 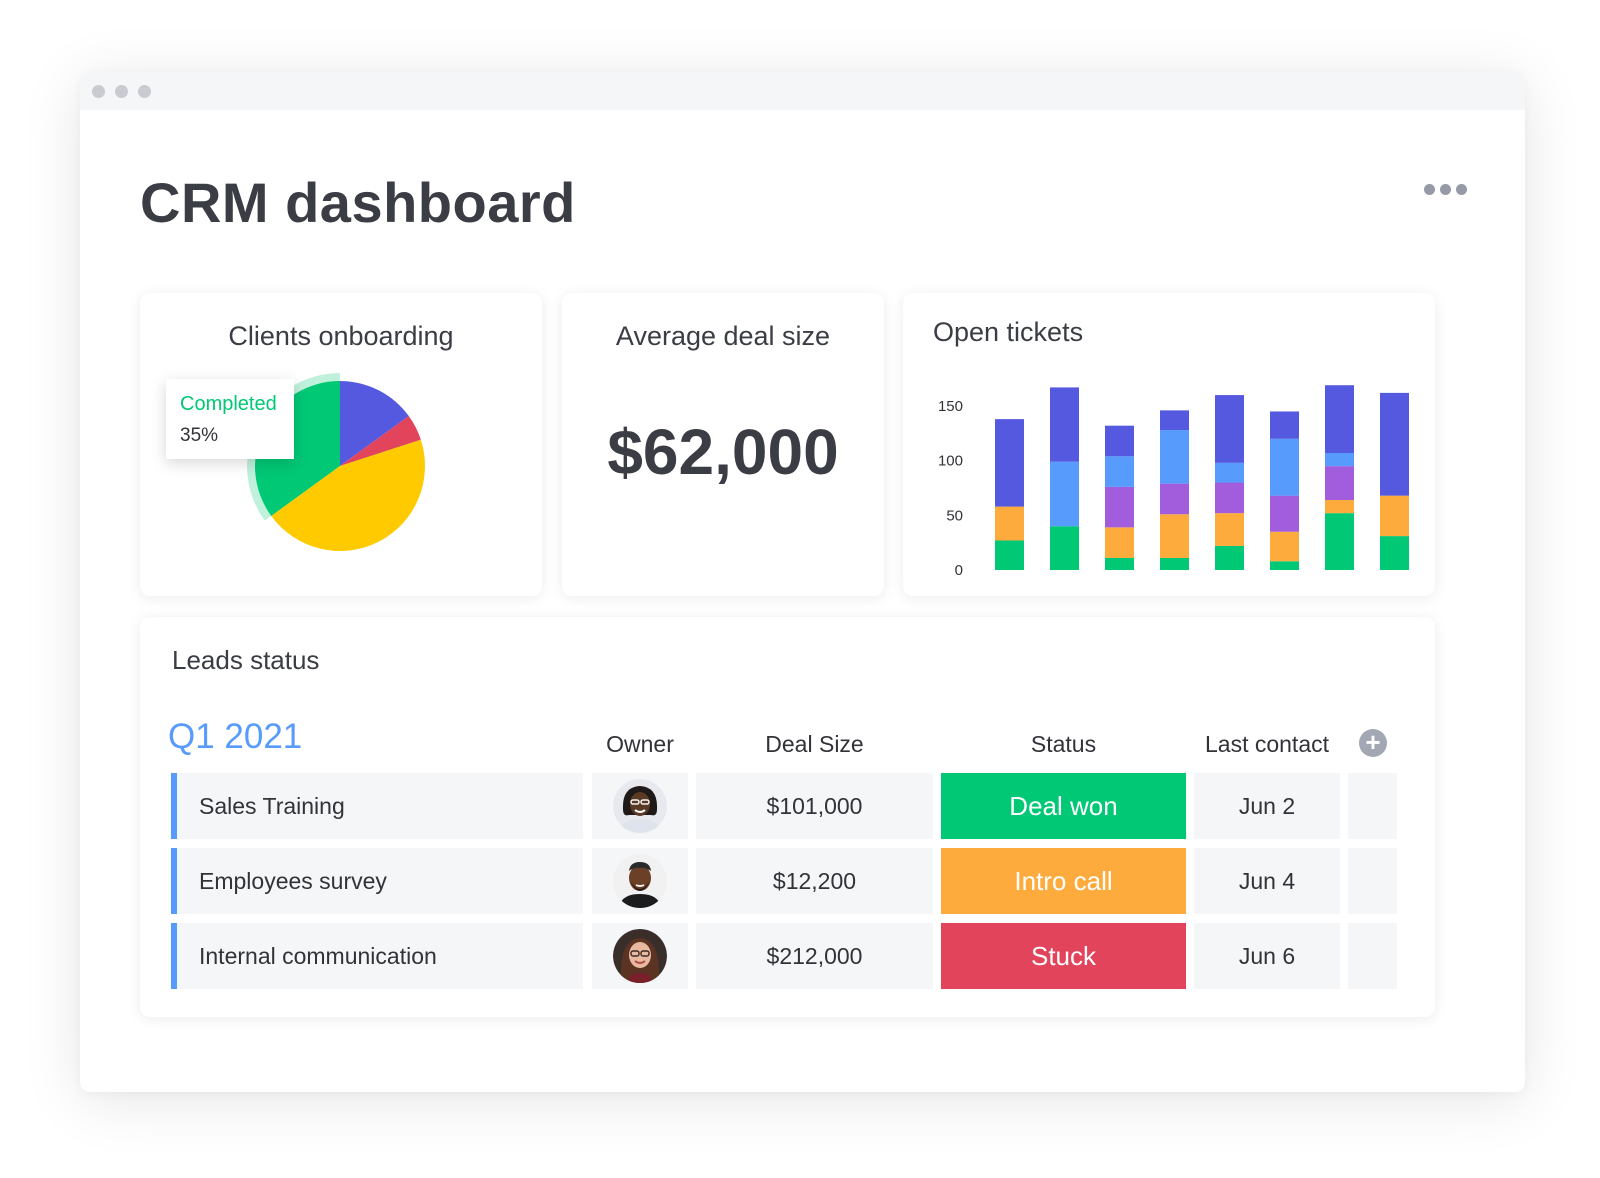 What do you see at coordinates (1063, 956) in the screenshot?
I see `status-badge: Stuck` at bounding box center [1063, 956].